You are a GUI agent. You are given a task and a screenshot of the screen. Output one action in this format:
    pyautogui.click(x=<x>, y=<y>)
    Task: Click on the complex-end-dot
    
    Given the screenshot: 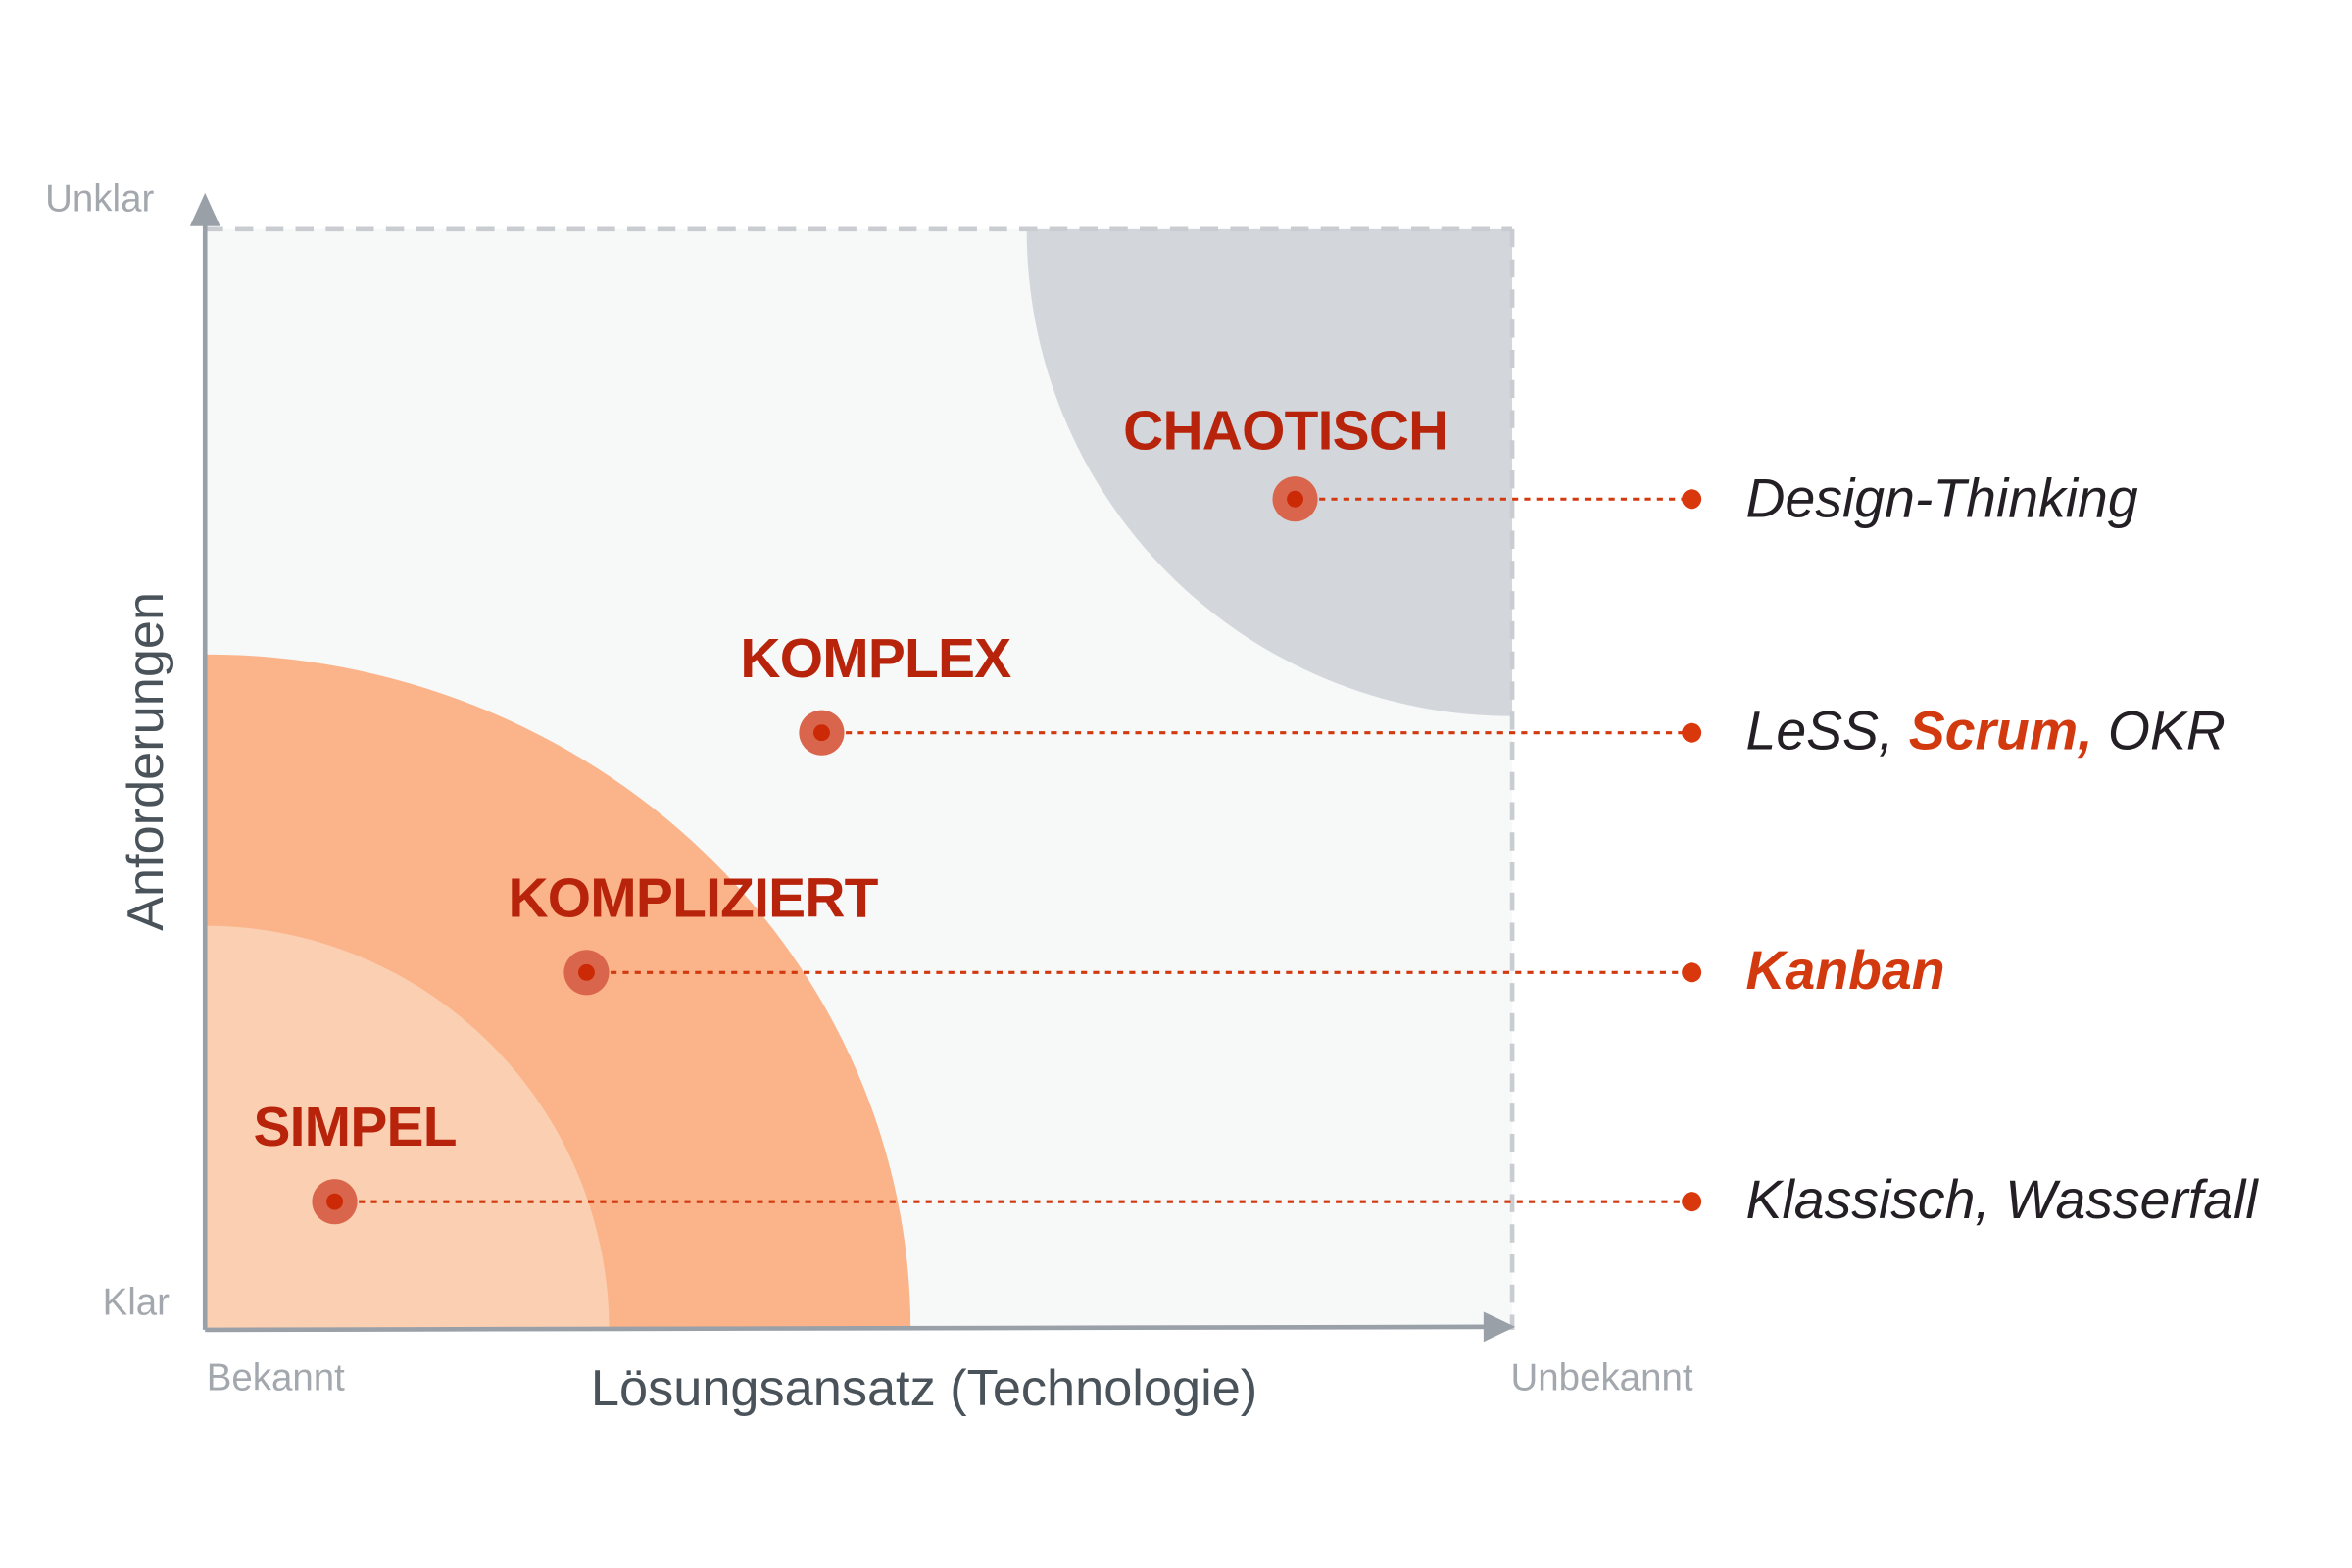 What is the action you would take?
    pyautogui.click(x=1692, y=732)
    